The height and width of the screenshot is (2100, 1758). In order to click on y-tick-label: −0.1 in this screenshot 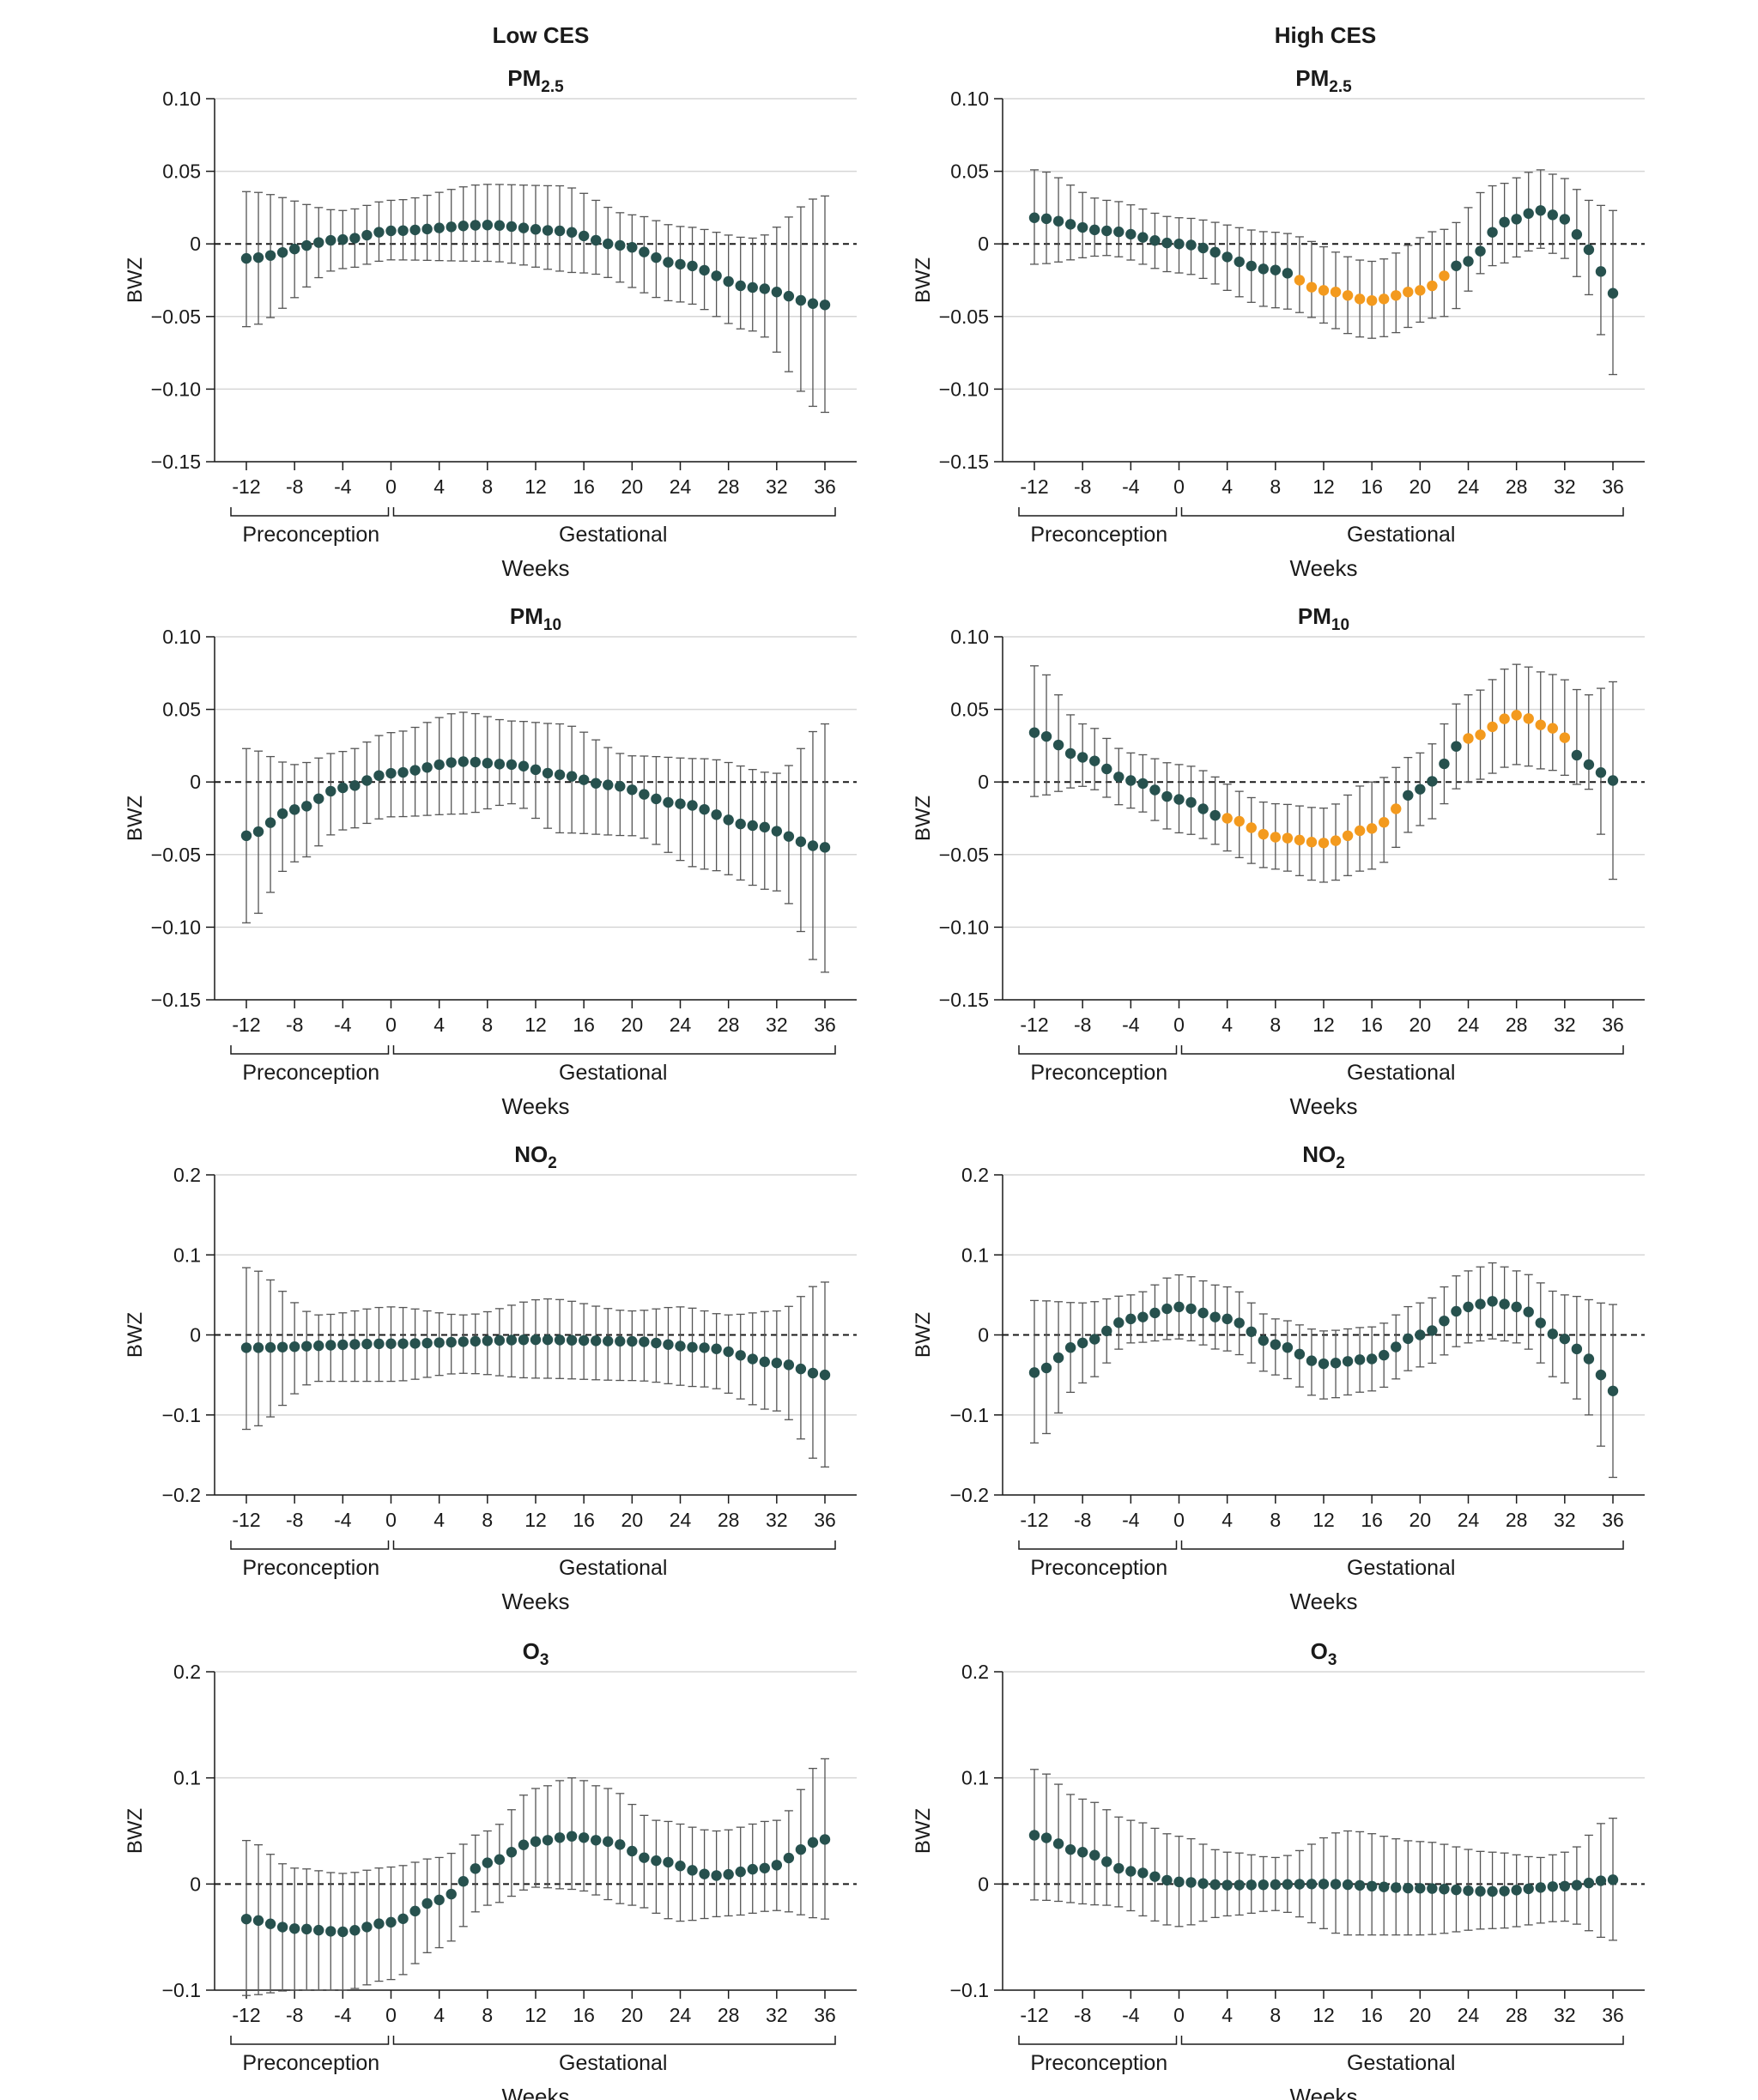, I will do `click(969, 1990)`.